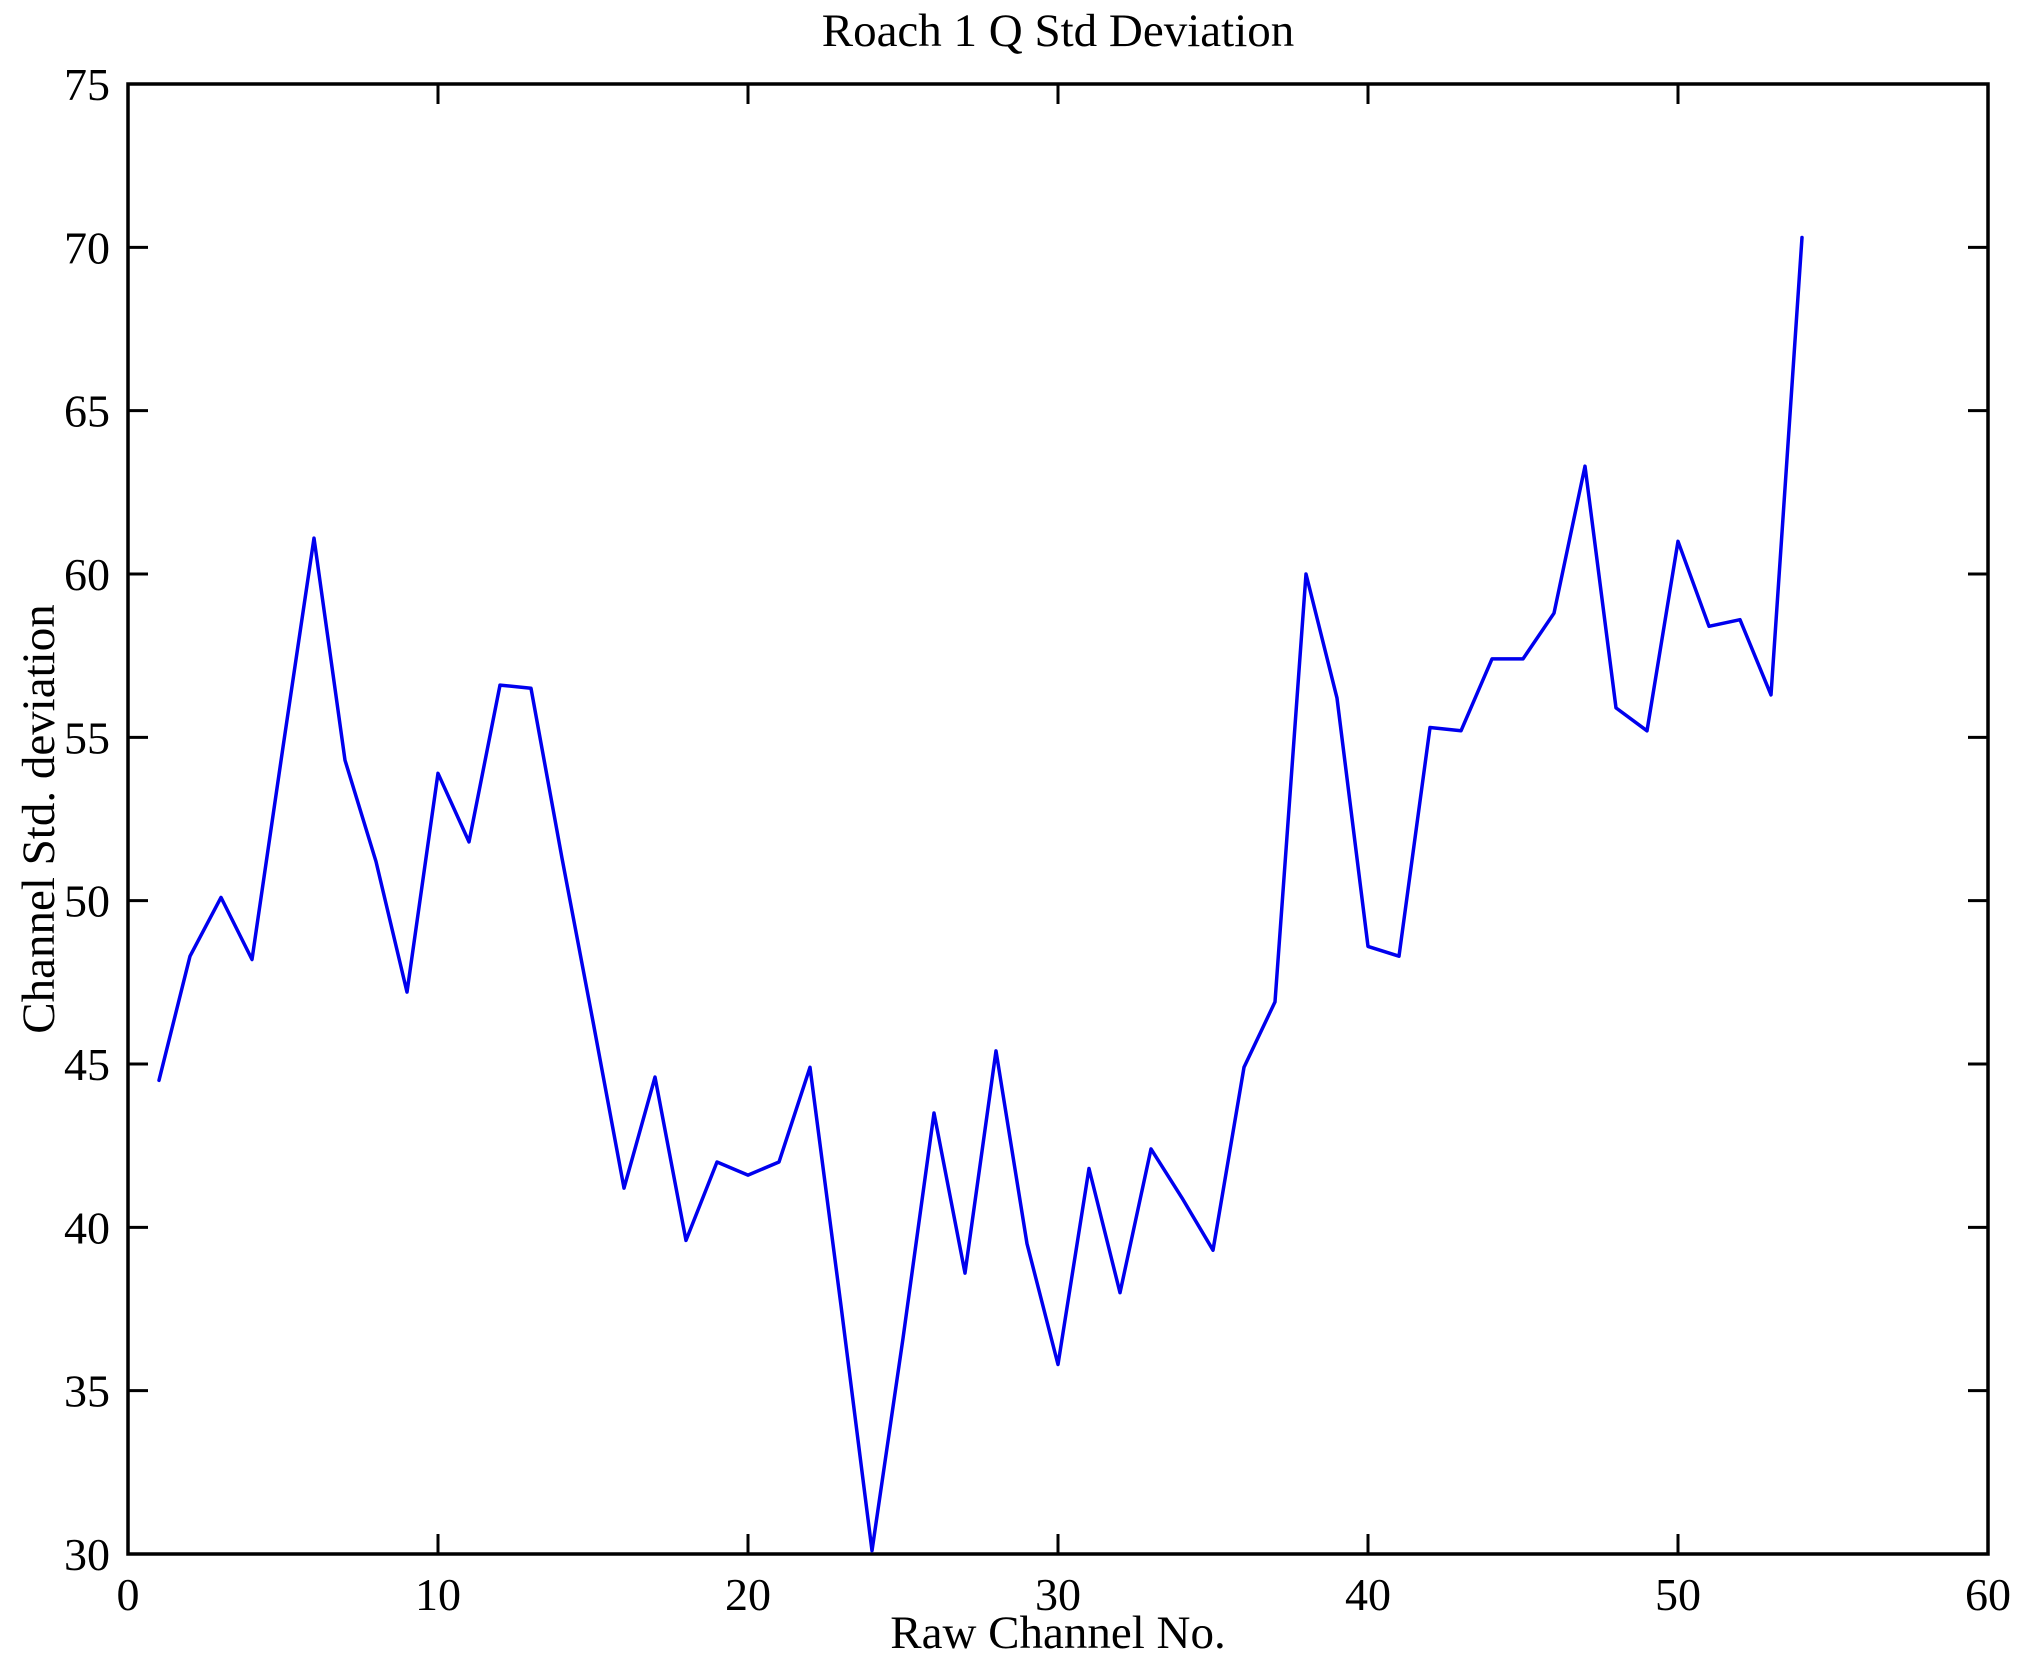 This screenshot has height=1671, width=2025. What do you see at coordinates (87, 84) in the screenshot?
I see `y-tick-label: 75` at bounding box center [87, 84].